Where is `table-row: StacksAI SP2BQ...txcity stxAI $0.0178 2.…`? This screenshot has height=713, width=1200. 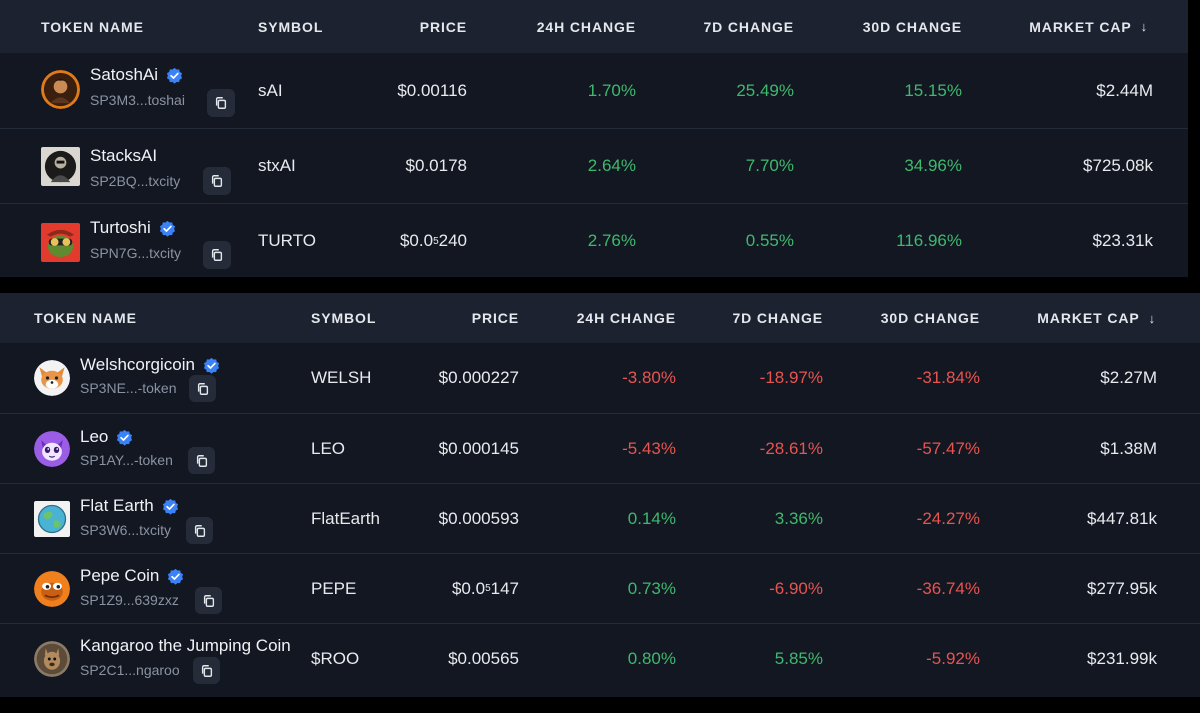
table-row: StacksAI SP2BQ...txcity stxAI $0.0178 2.… is located at coordinates (594, 165).